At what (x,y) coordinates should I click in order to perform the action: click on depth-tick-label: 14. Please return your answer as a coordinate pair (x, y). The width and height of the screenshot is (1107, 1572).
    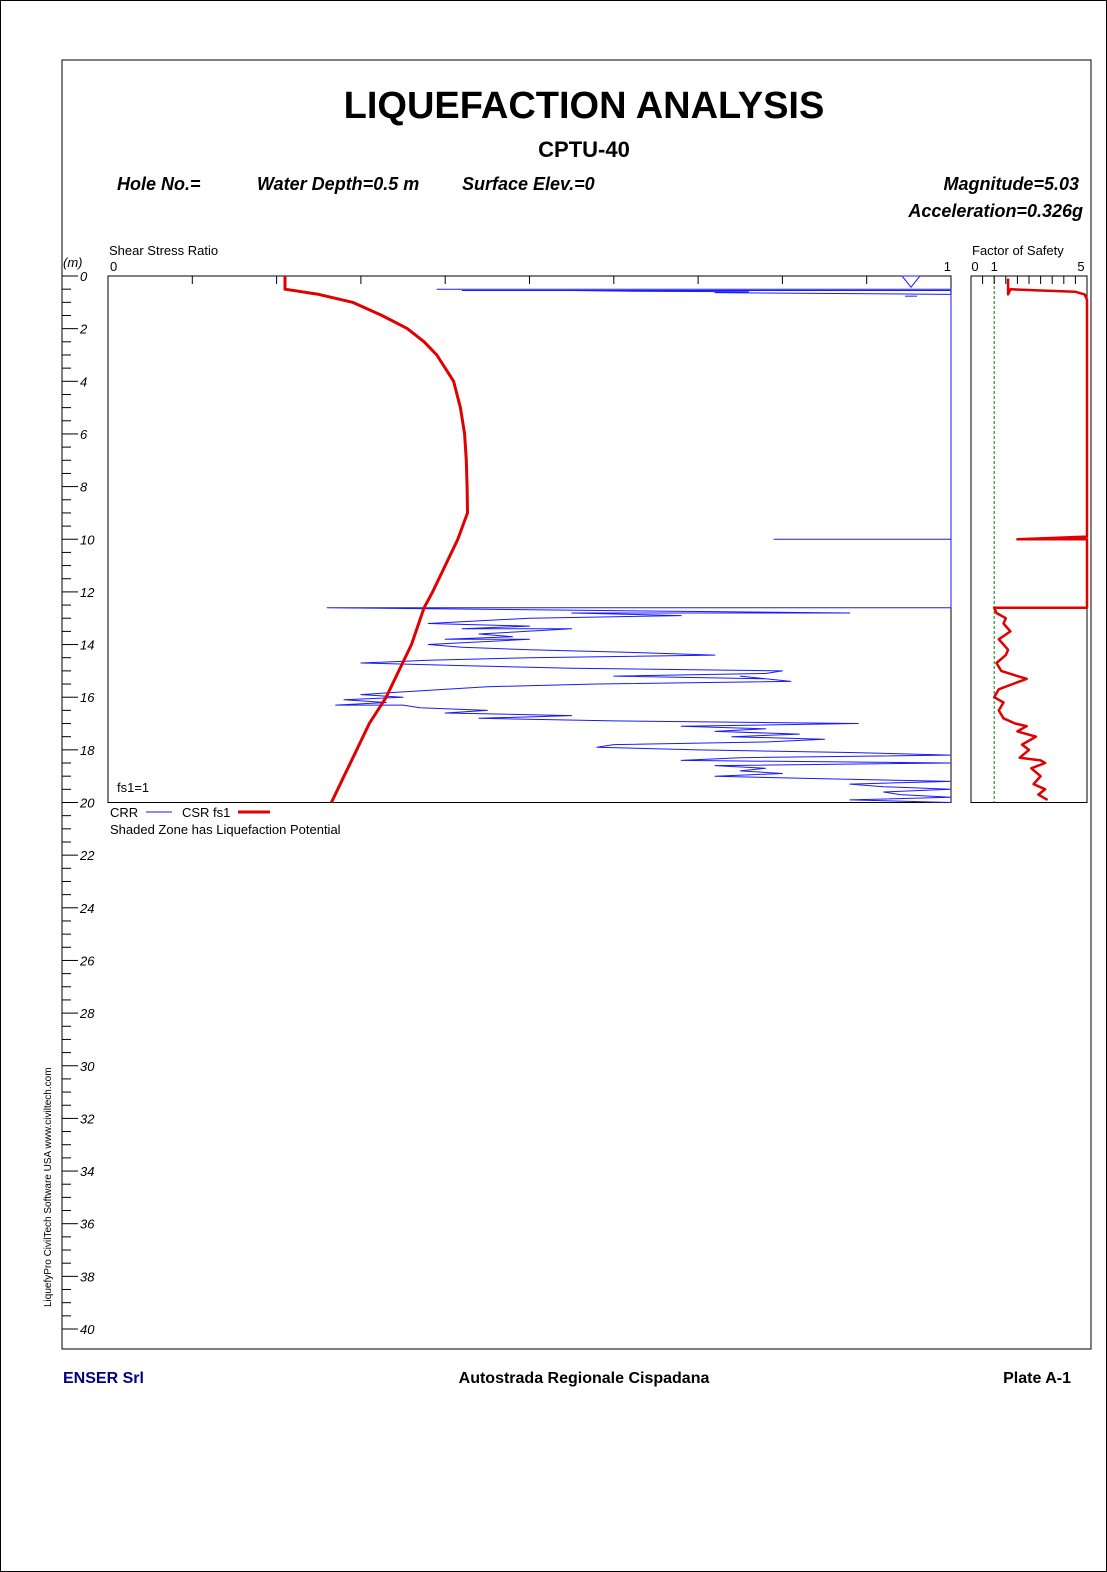
    Looking at the image, I should click on (87, 645).